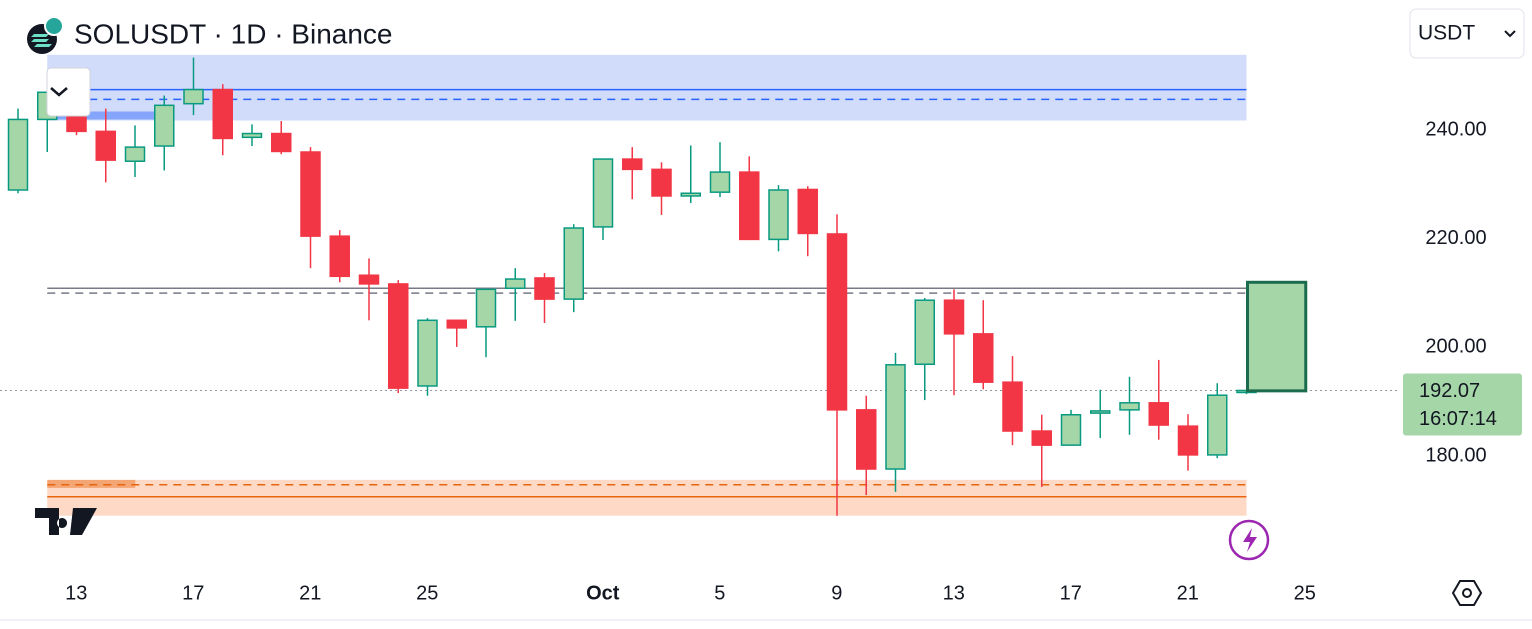 Image resolution: width=1532 pixels, height=629 pixels. I want to click on alert-button, so click(1249, 540).